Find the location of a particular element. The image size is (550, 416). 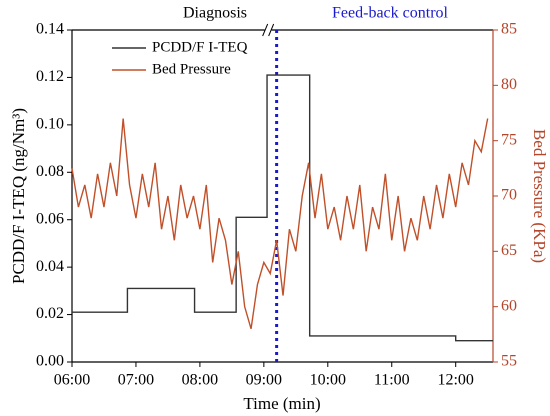

x-tick-label: 09:00 is located at coordinates (264, 380).